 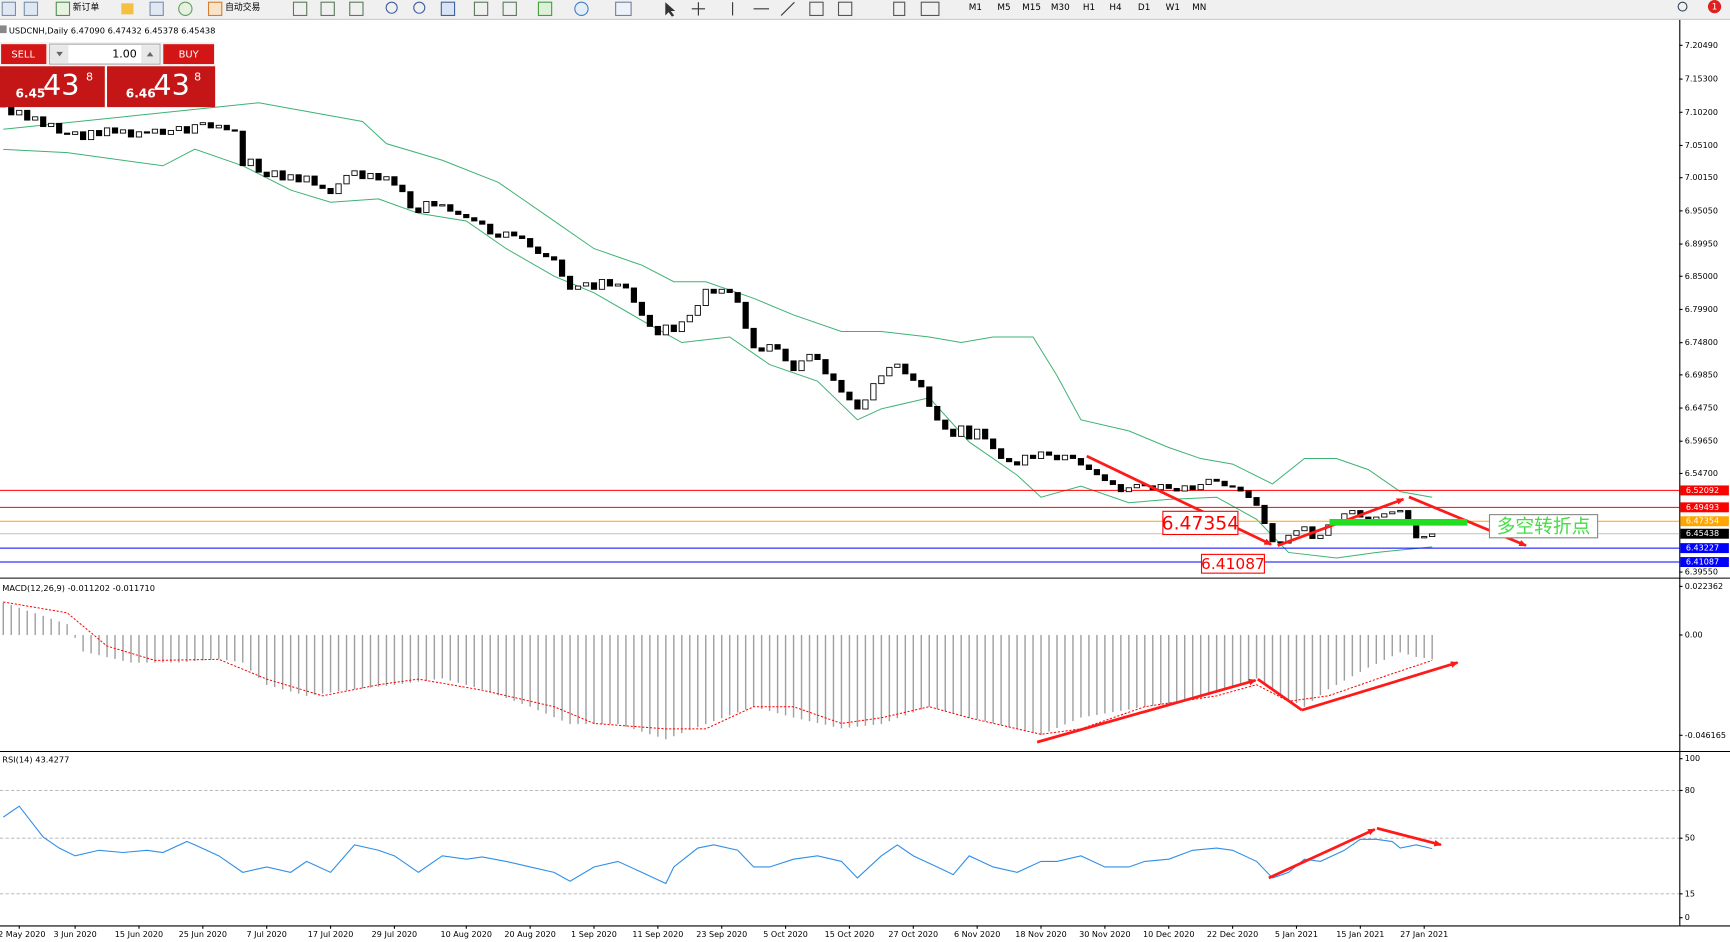 I want to click on y-tick-label: 7.15300, so click(x=1701, y=79).